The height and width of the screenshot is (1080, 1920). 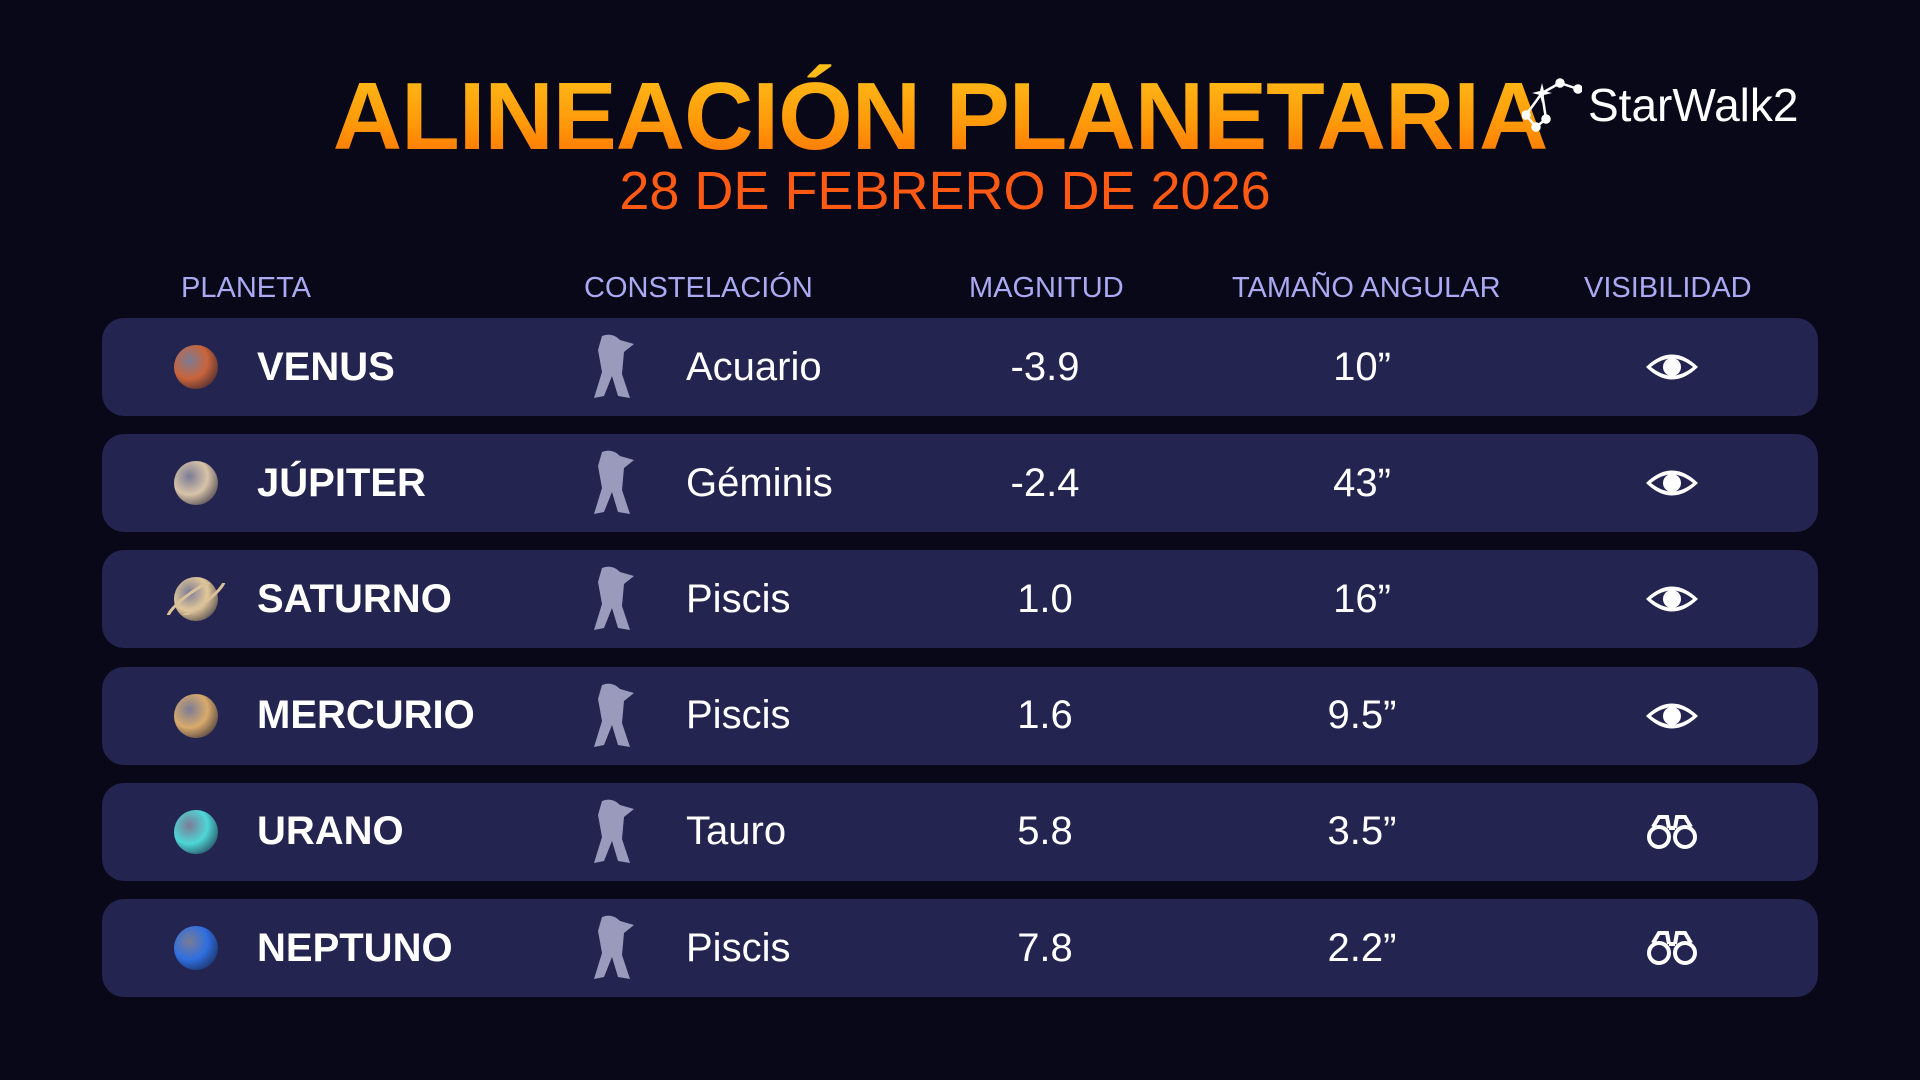 What do you see at coordinates (960, 715) in the screenshot?
I see `table-row: MERCURIO Piscis 1.6 9.5”` at bounding box center [960, 715].